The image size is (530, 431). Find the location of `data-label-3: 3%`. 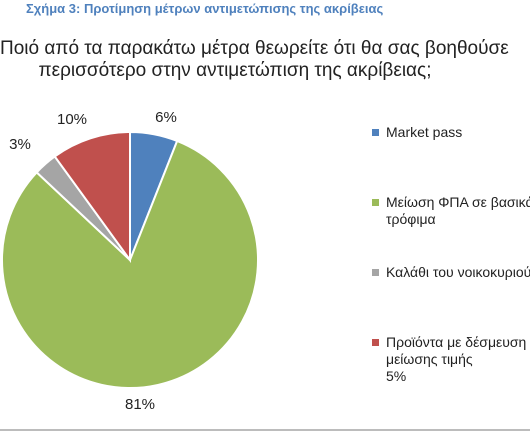

data-label-3: 3% is located at coordinates (20, 144).